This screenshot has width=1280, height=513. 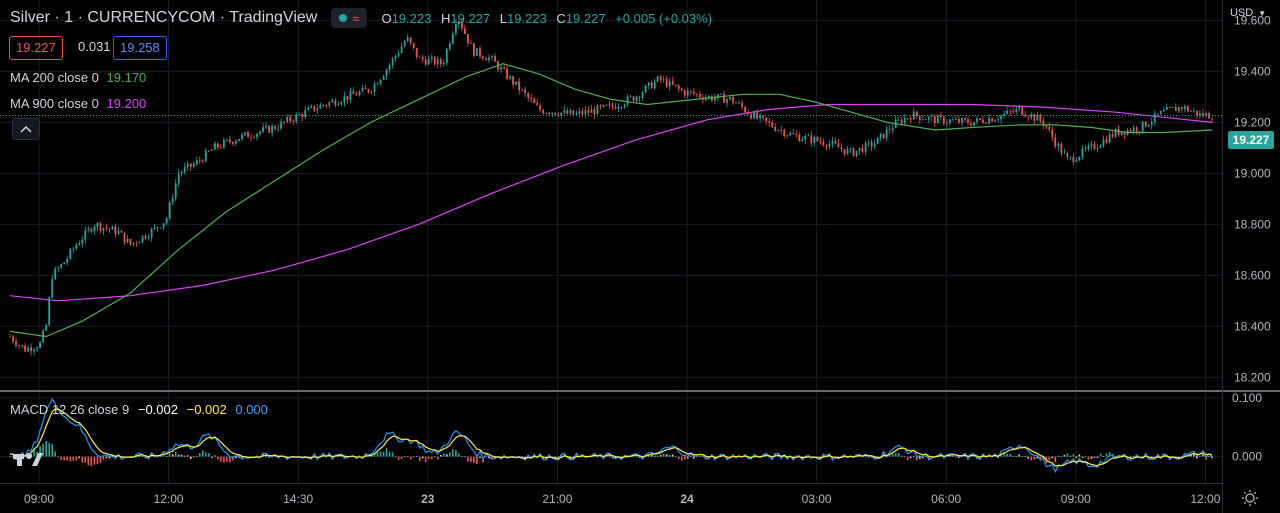 I want to click on chart-settings-button, so click(x=1250, y=498).